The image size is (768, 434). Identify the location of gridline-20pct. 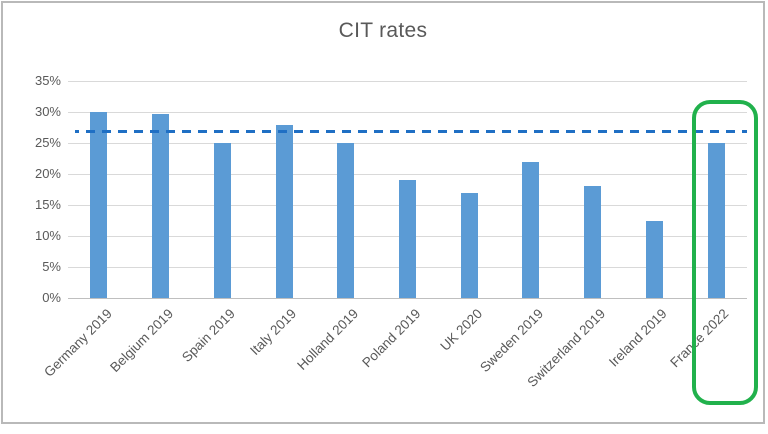
(407, 174).